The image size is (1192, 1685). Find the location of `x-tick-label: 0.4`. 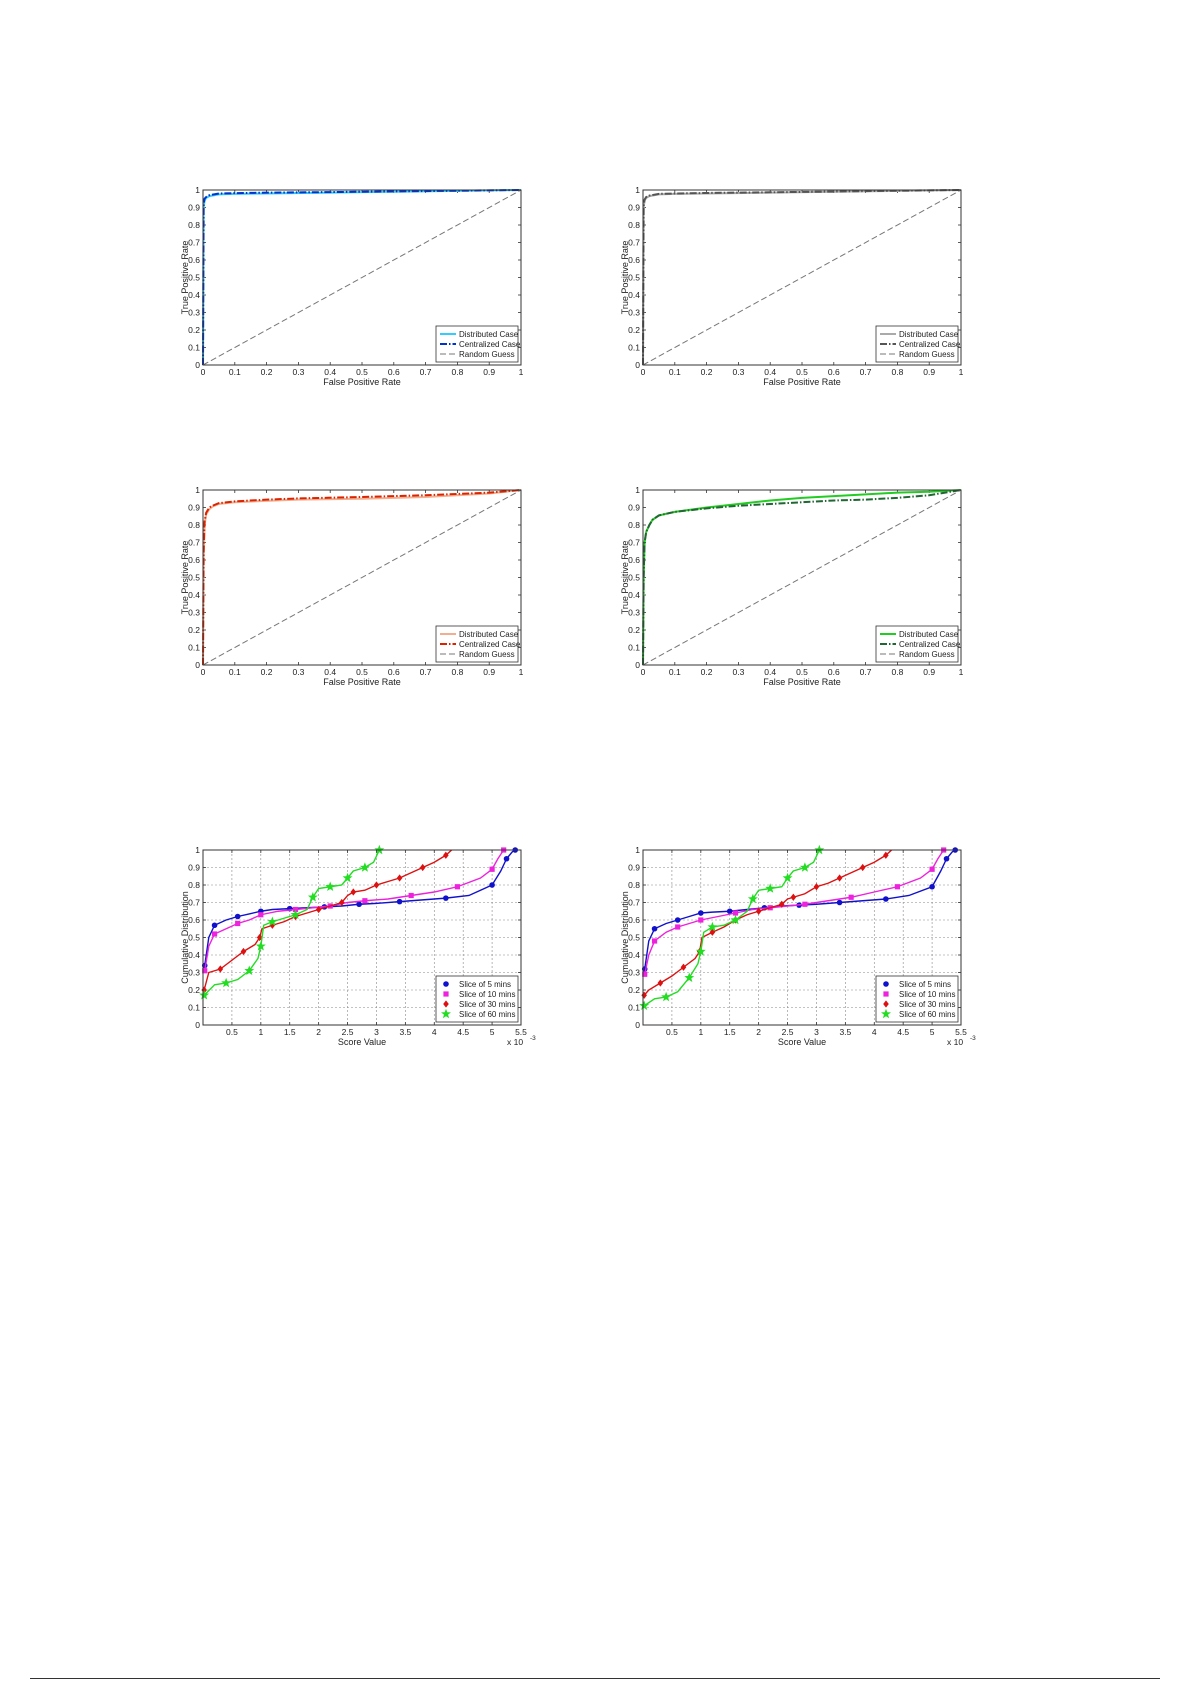

x-tick-label: 0.4 is located at coordinates (770, 672).